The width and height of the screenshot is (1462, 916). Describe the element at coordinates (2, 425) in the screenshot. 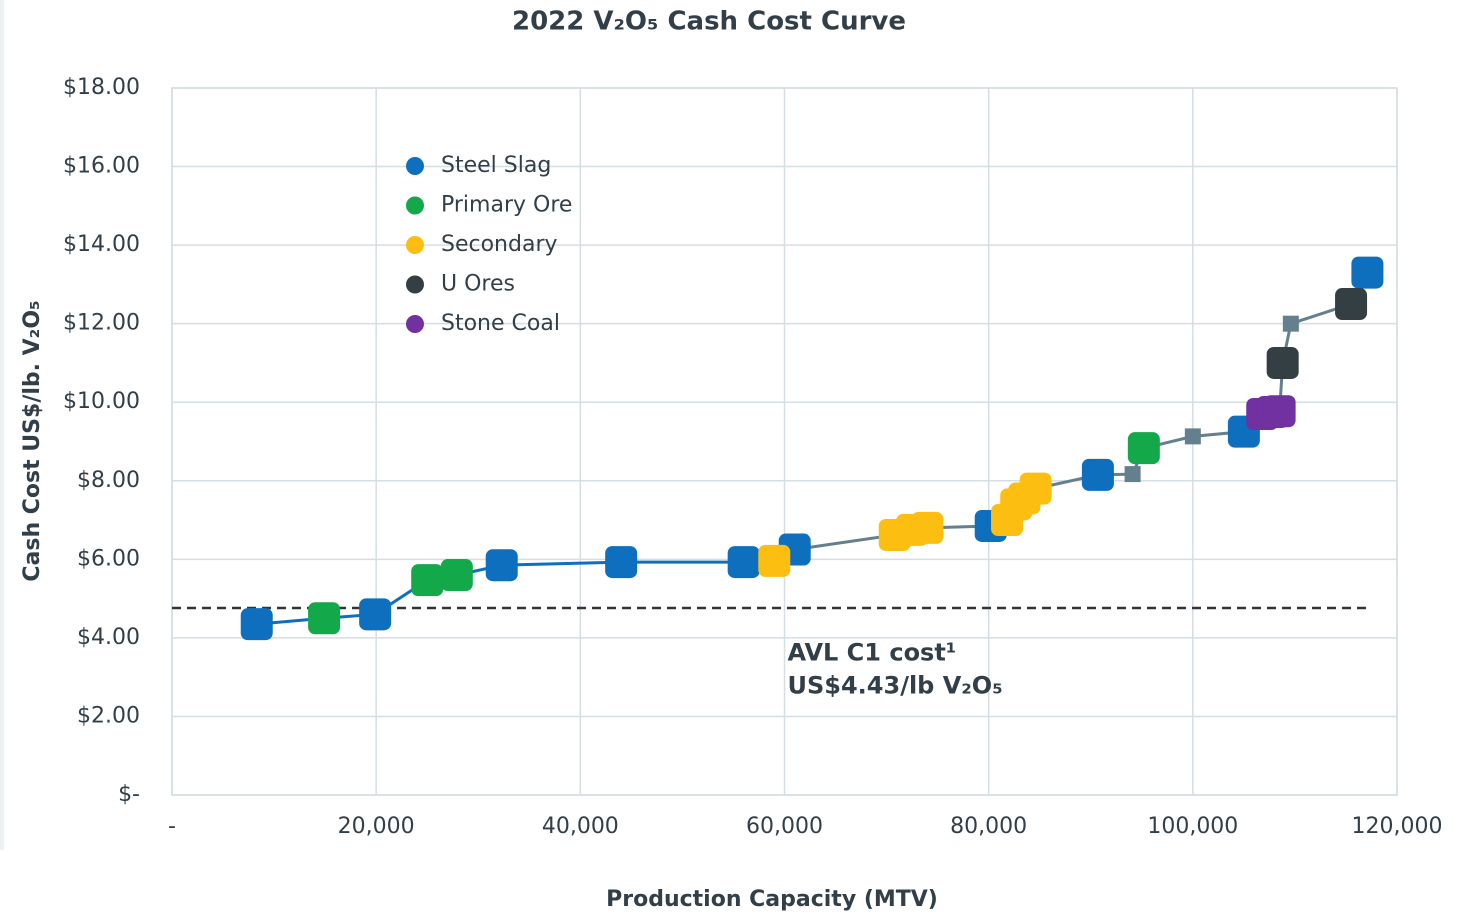

I see `edge-strip` at that location.